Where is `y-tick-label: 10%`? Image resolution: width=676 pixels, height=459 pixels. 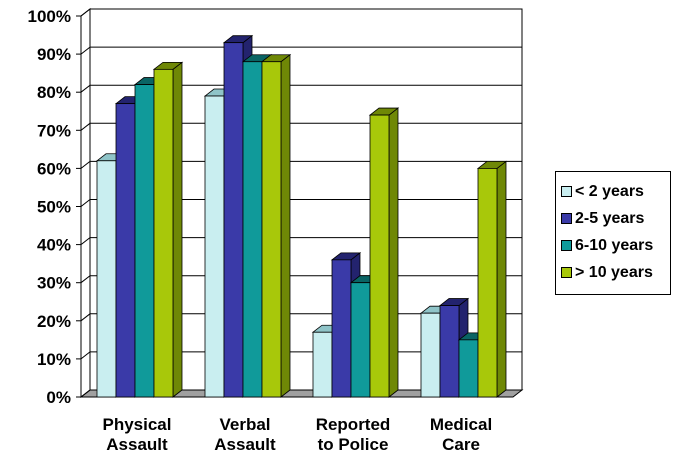
y-tick-label: 10% is located at coordinates (54, 359).